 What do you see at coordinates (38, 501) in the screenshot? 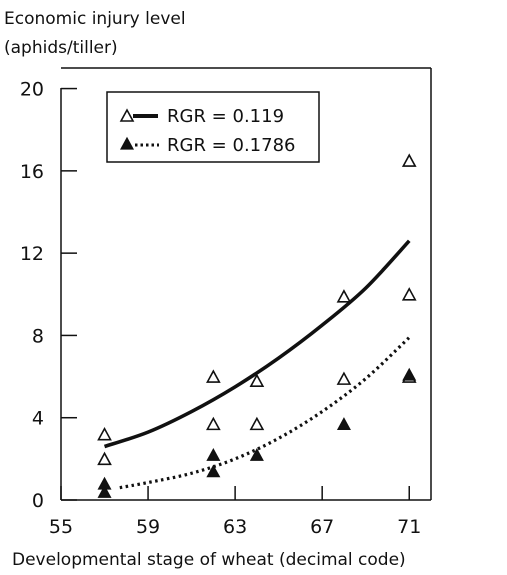
I see `y-tick-label: 0` at bounding box center [38, 501].